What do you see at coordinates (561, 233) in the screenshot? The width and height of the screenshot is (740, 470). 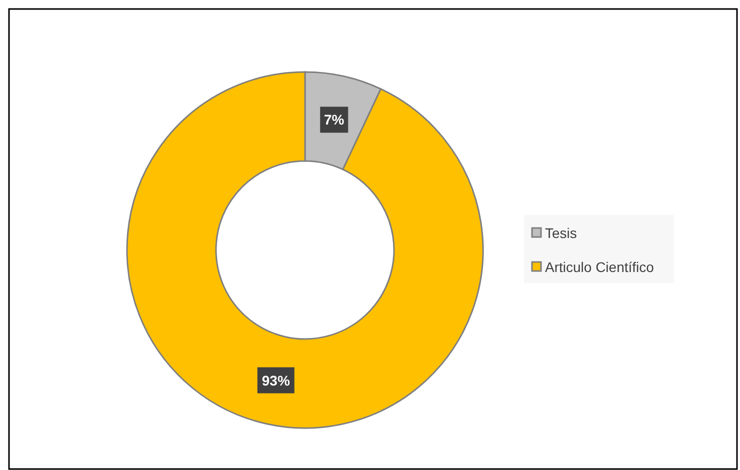 I see `legend-label: Tesis` at bounding box center [561, 233].